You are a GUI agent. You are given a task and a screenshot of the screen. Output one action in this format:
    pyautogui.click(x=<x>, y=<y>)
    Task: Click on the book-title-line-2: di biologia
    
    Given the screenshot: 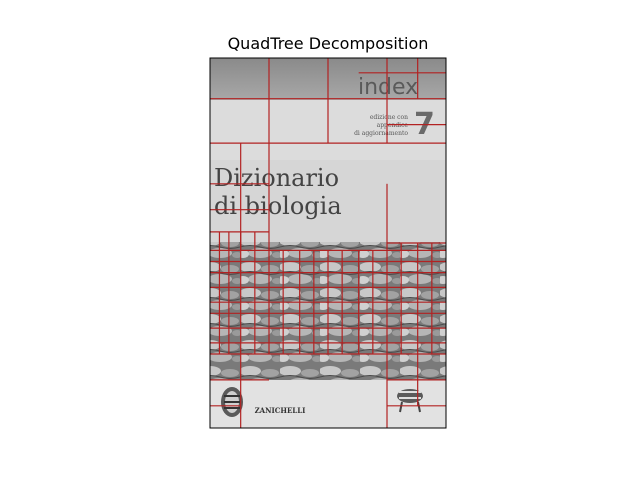 What is the action you would take?
    pyautogui.click(x=278, y=206)
    